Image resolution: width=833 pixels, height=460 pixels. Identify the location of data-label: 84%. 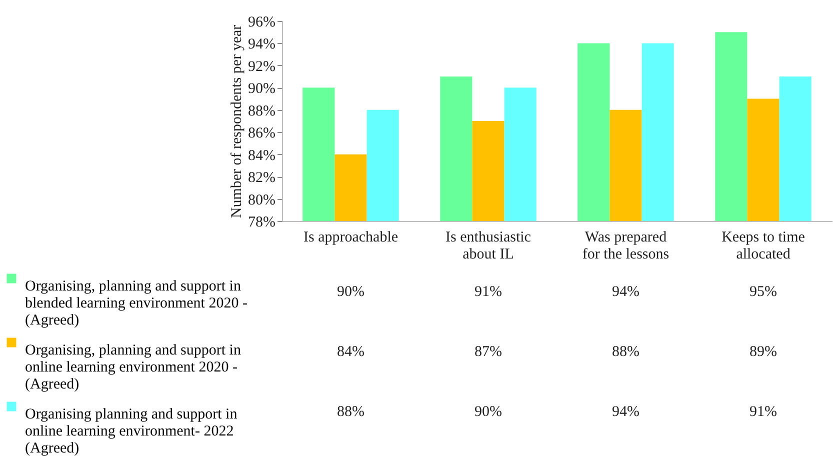
(350, 352).